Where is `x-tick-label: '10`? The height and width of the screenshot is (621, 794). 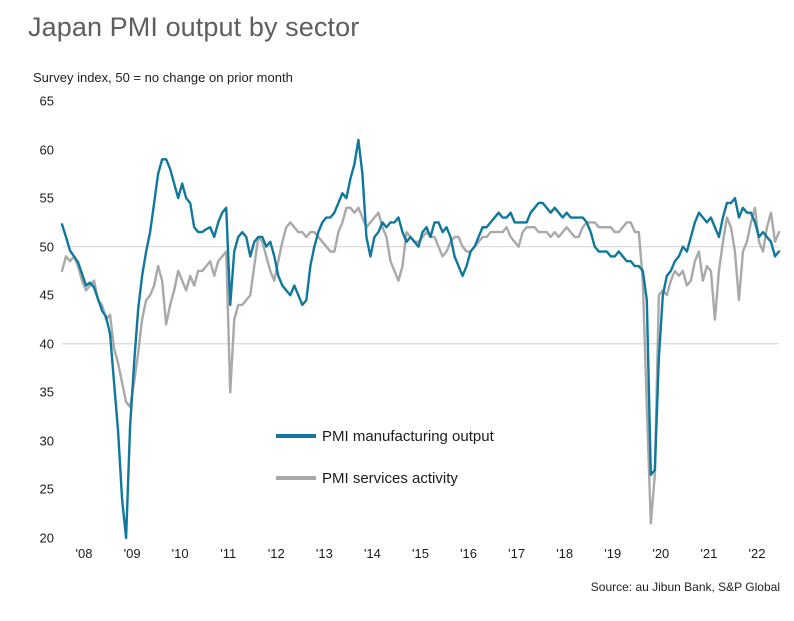
x-tick-label: '10 is located at coordinates (180, 553).